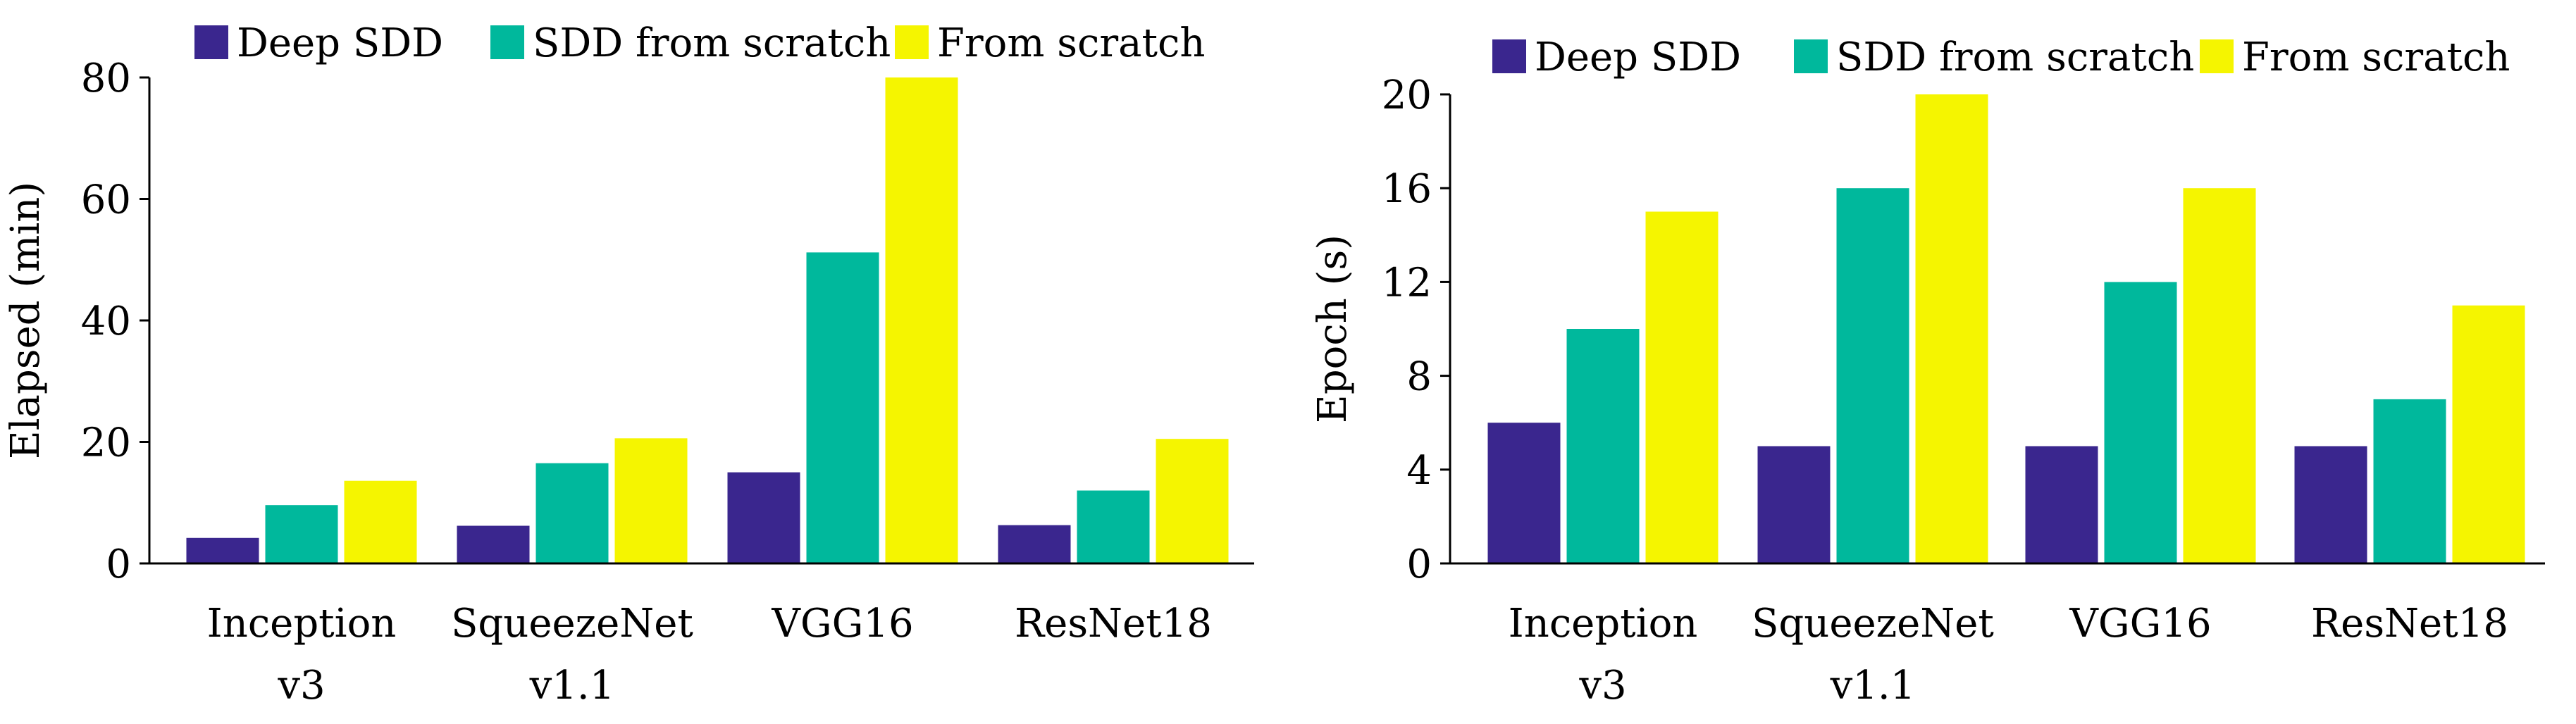 The image size is (2576, 724). Describe the element at coordinates (1419, 377) in the screenshot. I see `y-tick-label: 8` at that location.